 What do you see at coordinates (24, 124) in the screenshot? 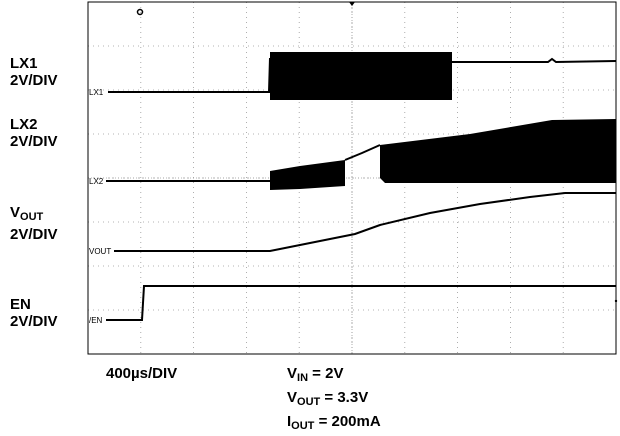
I see `channel-name: LX2` at bounding box center [24, 124].